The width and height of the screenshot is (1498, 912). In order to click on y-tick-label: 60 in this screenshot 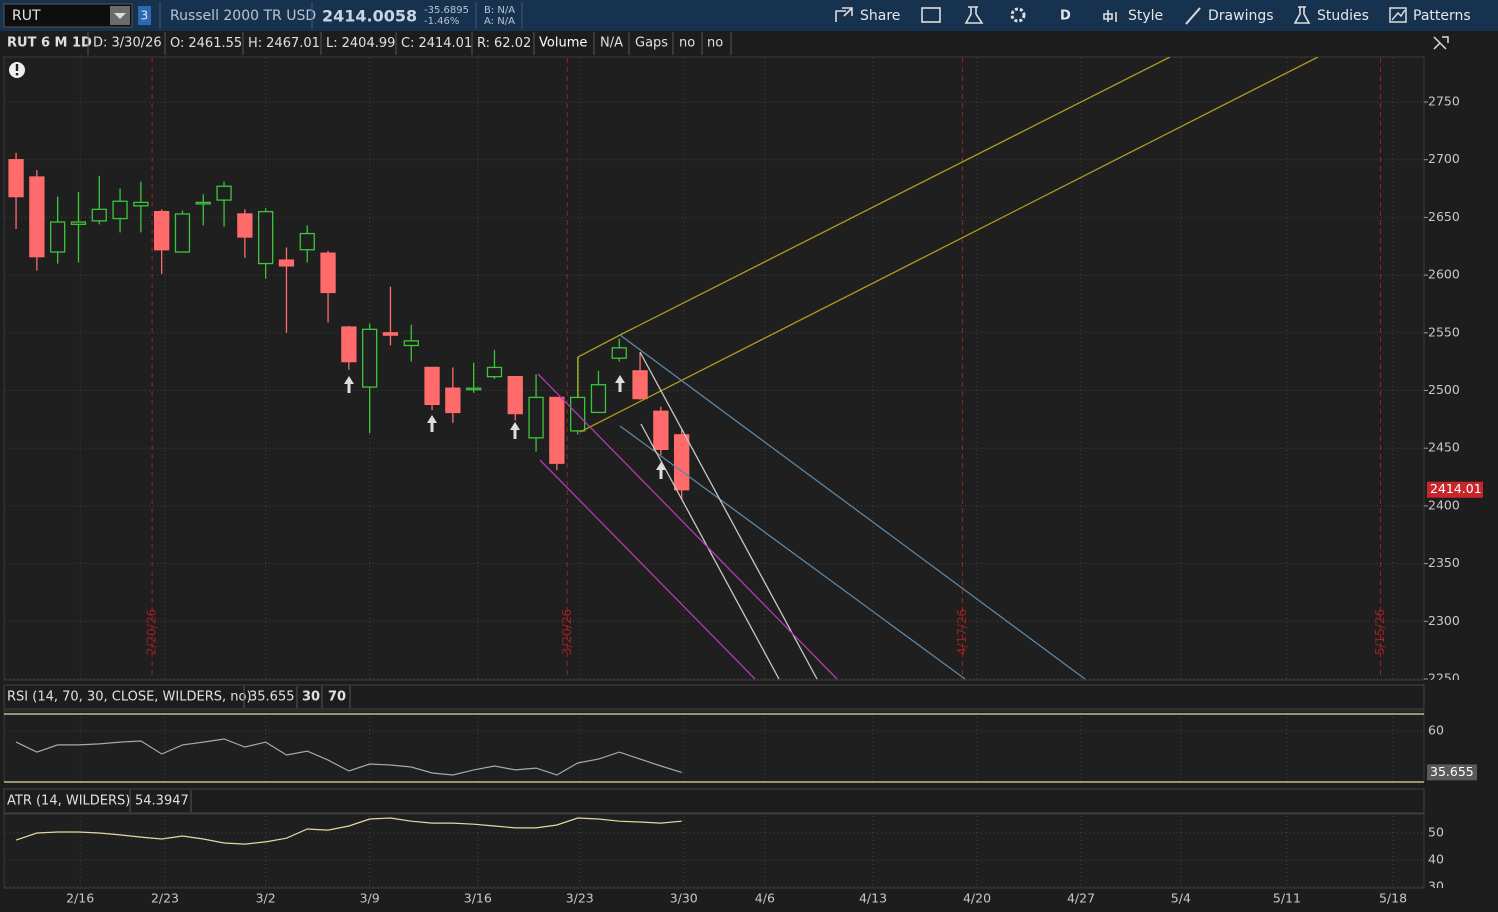, I will do `click(1436, 730)`.